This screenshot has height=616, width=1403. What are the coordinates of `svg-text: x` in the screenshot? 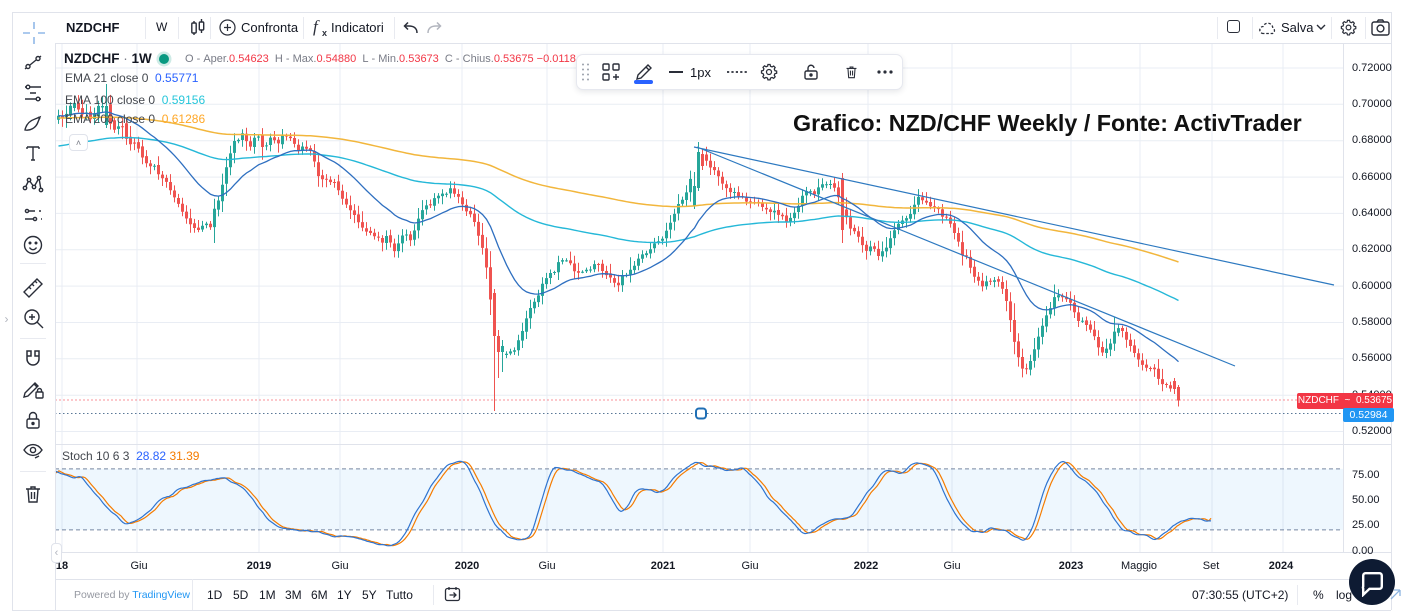 It's located at (324, 33).